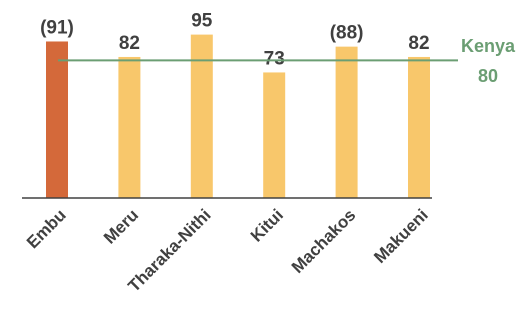  Describe the element at coordinates (274, 58) in the screenshot. I see `data-label-kitui: 73` at that location.